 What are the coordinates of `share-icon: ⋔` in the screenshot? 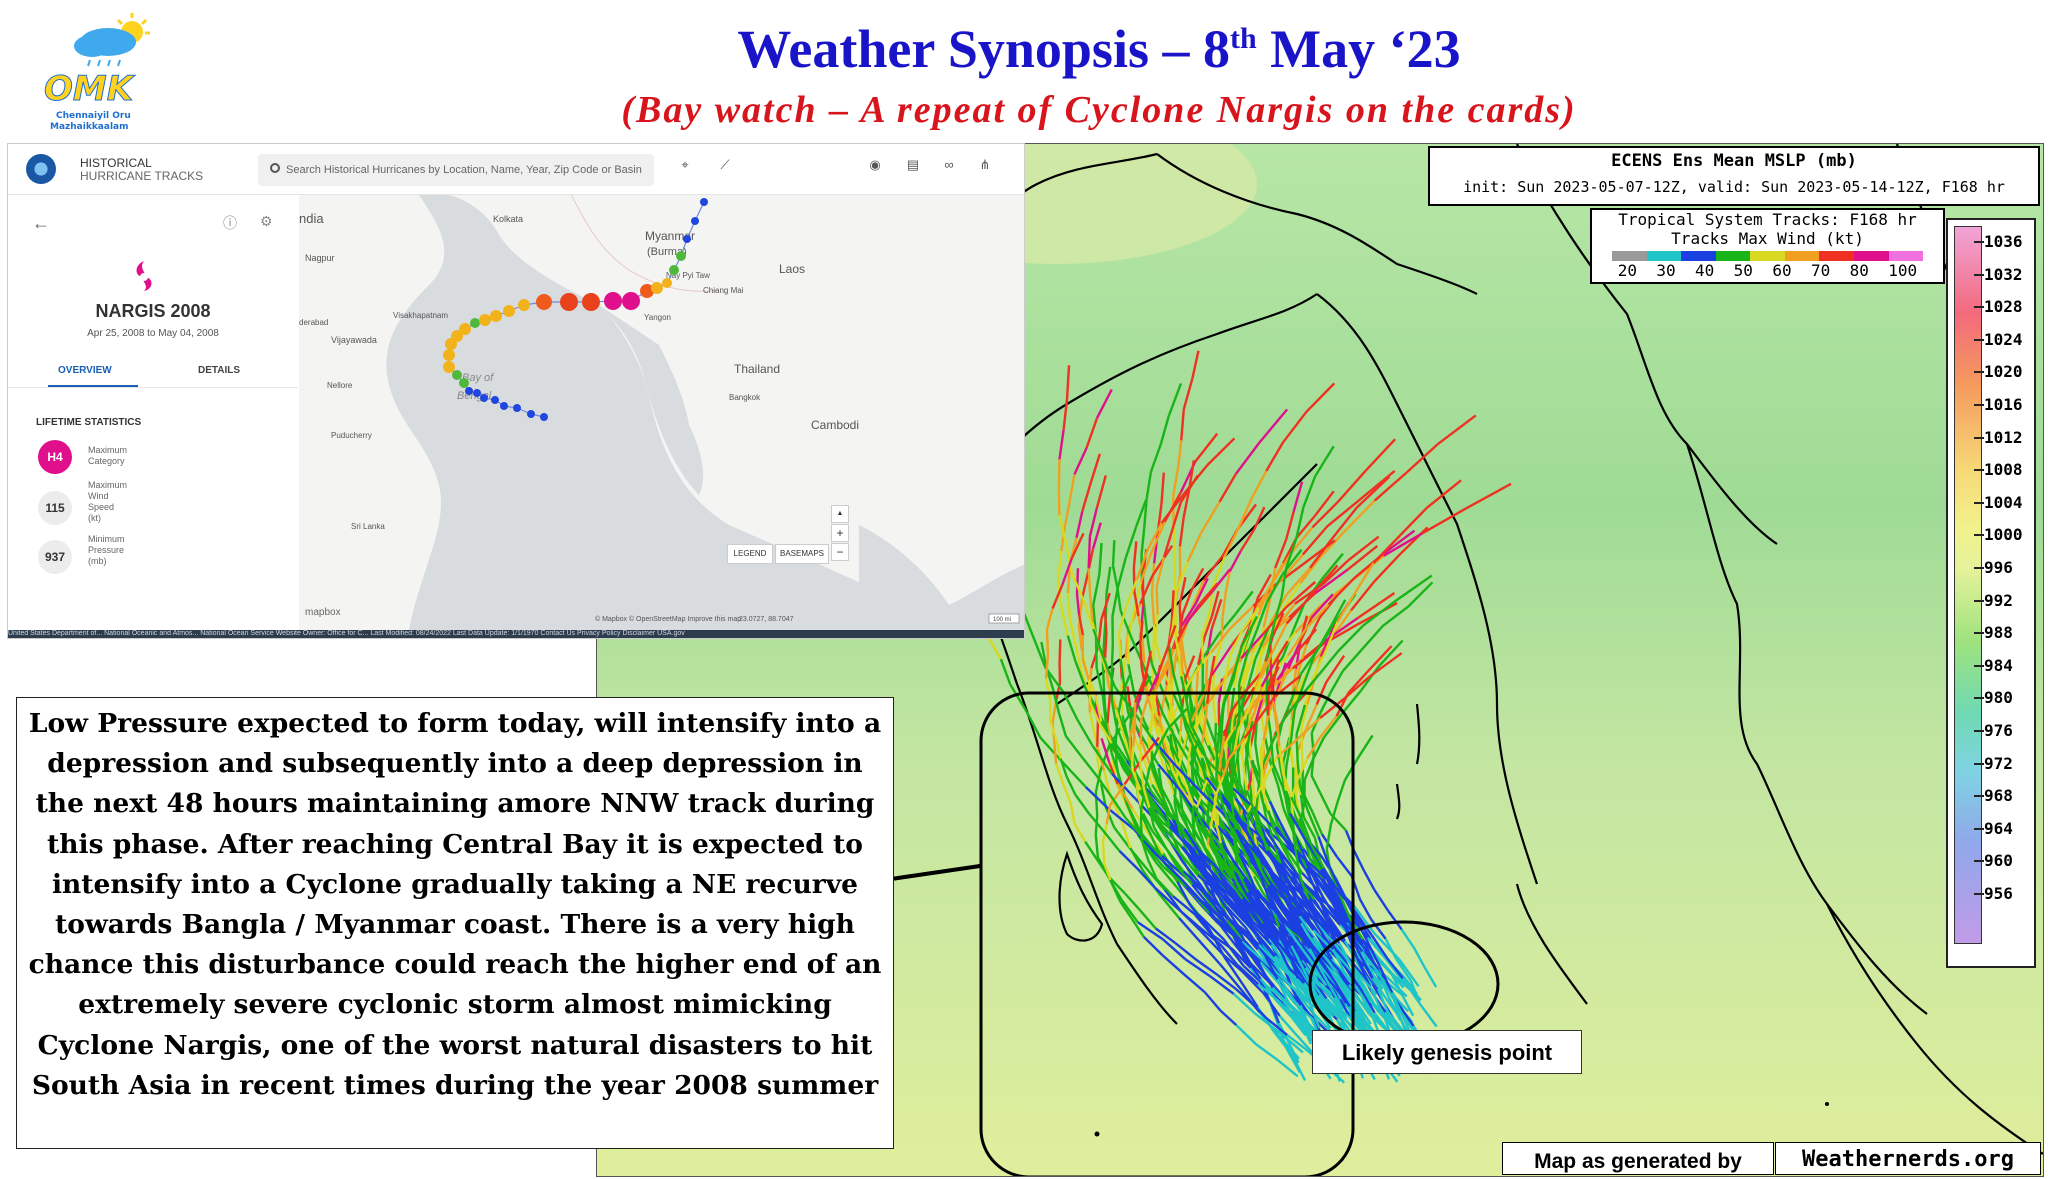 It's located at (985, 164).